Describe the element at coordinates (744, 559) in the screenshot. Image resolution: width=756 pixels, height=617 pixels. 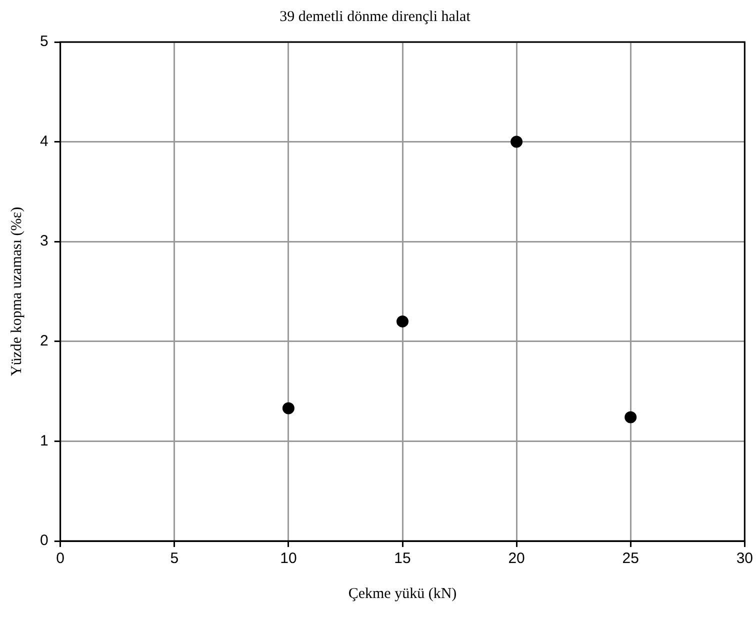
I see `x-tick-label: 30` at that location.